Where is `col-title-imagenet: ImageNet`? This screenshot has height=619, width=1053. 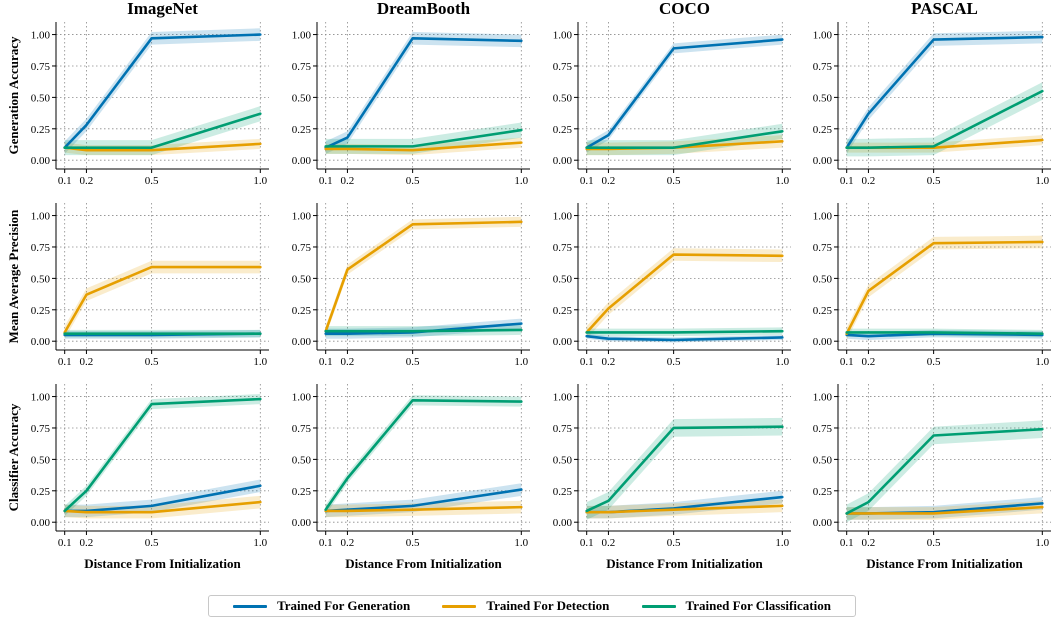
col-title-imagenet: ImageNet is located at coordinates (162, 9).